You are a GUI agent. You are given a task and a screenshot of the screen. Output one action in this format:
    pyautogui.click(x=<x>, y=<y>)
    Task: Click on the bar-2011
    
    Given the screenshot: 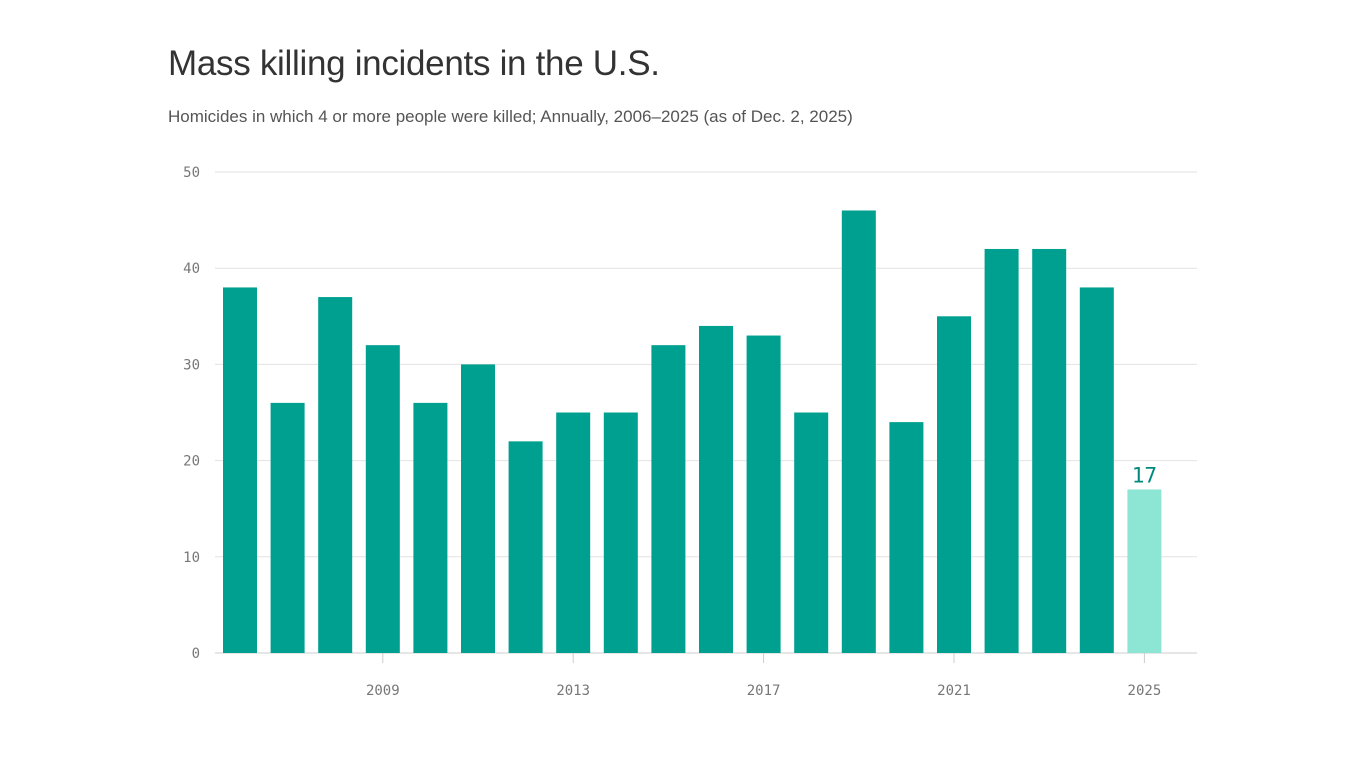 What is the action you would take?
    pyautogui.click(x=478, y=508)
    